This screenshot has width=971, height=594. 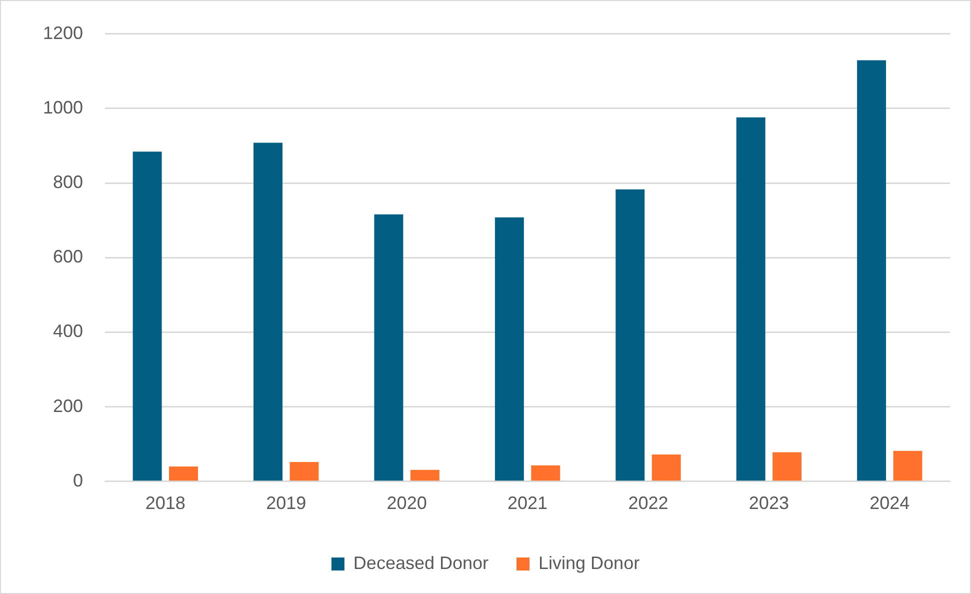 I want to click on y-tick-label: 0, so click(x=78, y=480).